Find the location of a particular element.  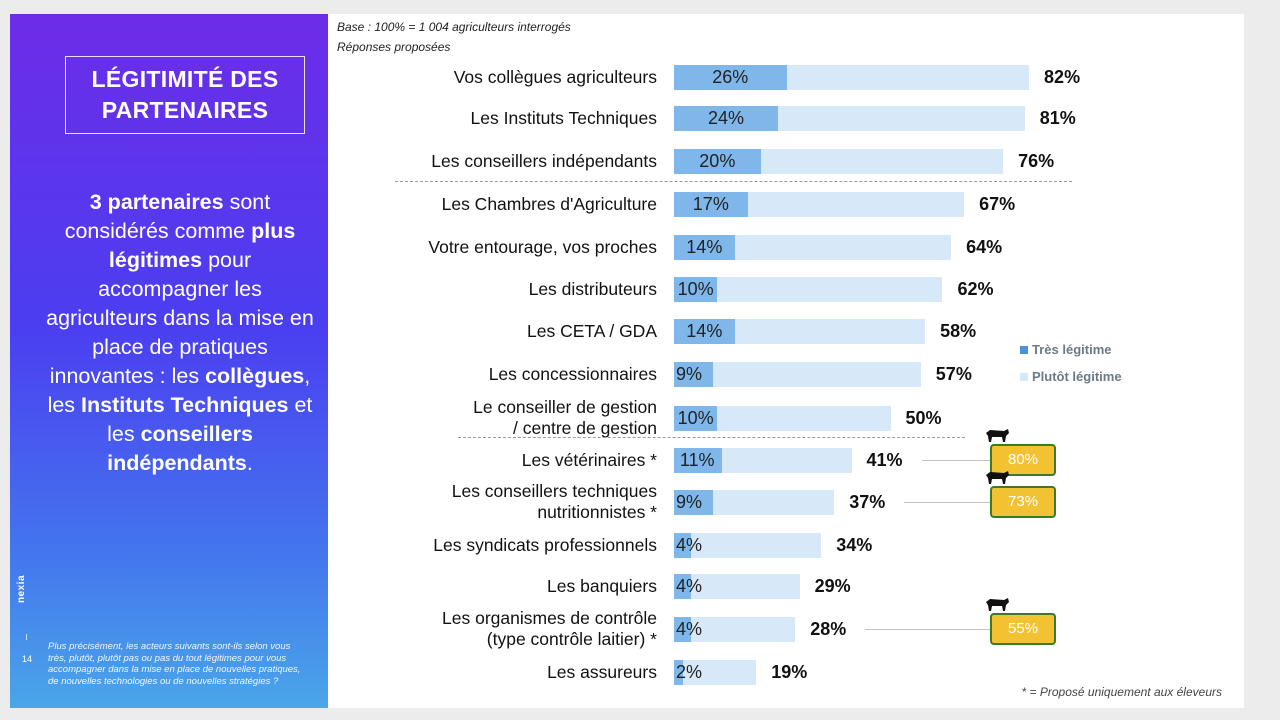

category-label: Les vétérinaires * is located at coordinates (589, 459).